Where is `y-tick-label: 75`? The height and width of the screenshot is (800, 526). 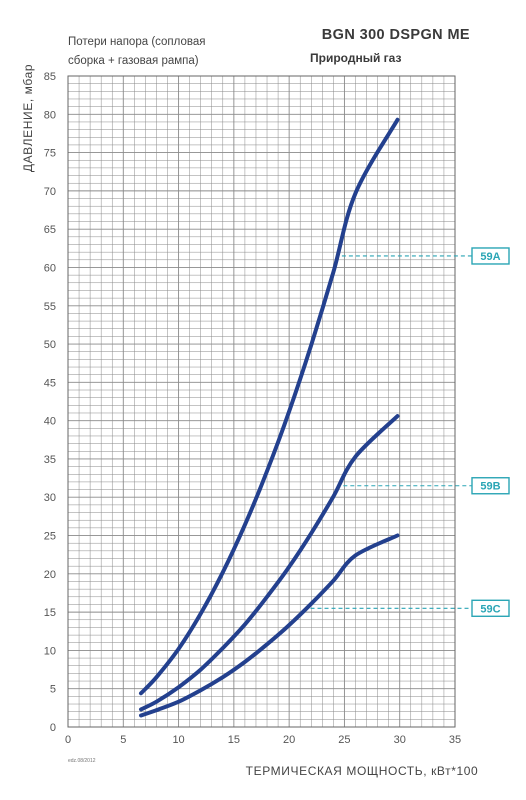
y-tick-label: 75 is located at coordinates (50, 154).